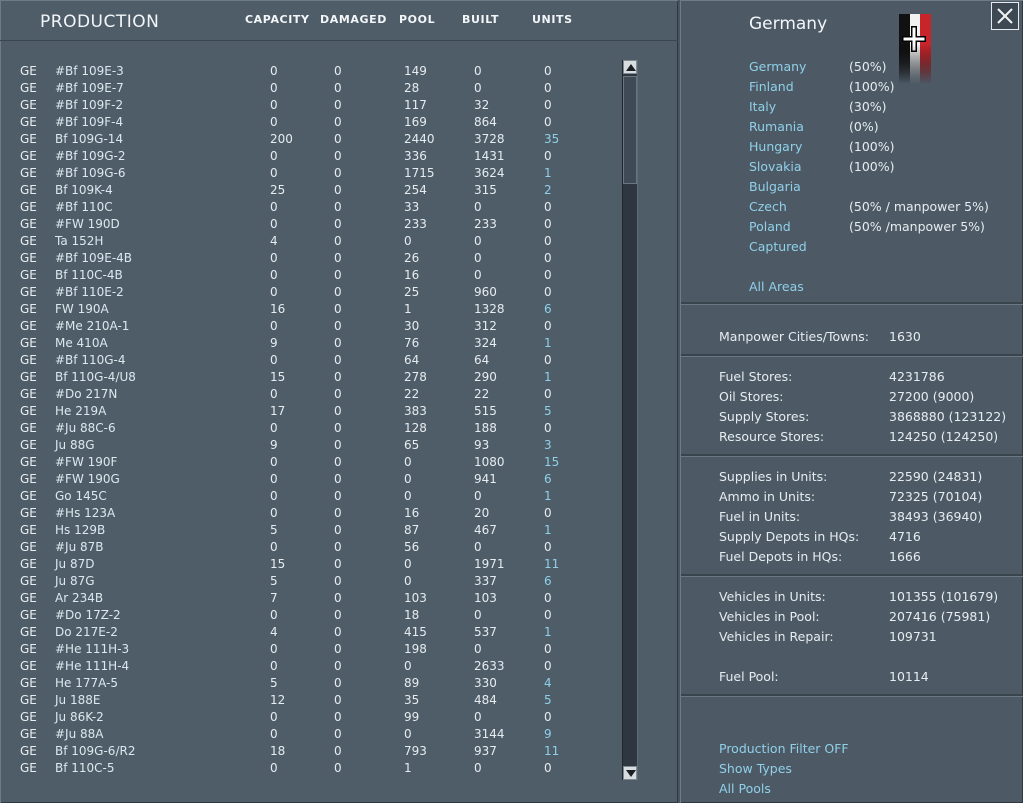 The width and height of the screenshot is (1023, 803). Describe the element at coordinates (417, 19) in the screenshot. I see `column-header-pool: POOL` at that location.